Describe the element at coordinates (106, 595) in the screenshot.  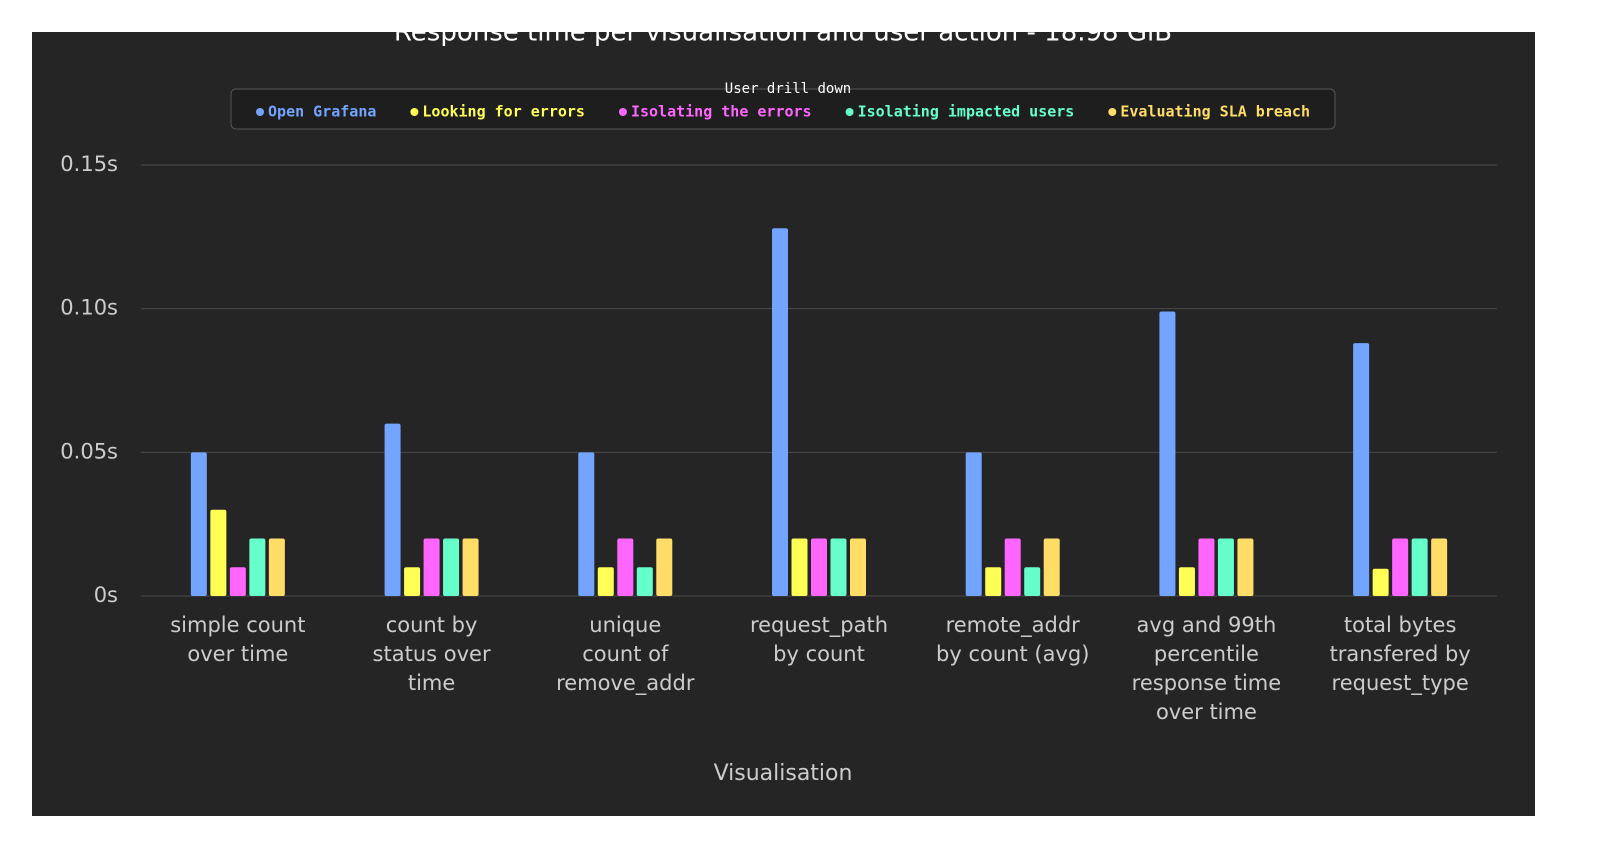
I see `y-tick-label: 0s` at that location.